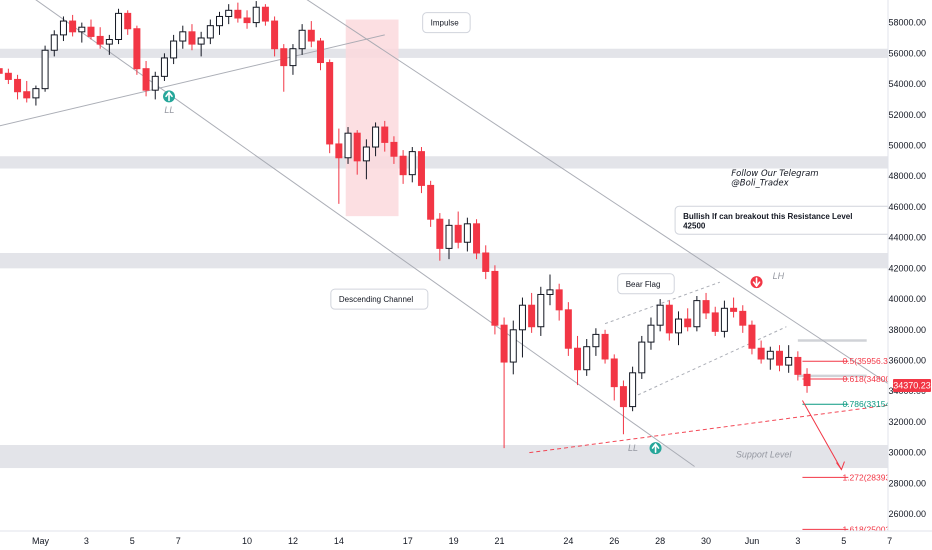 The height and width of the screenshot is (550, 932). What do you see at coordinates (907, 207) in the screenshot?
I see `price-tick-label: 46000.00` at bounding box center [907, 207].